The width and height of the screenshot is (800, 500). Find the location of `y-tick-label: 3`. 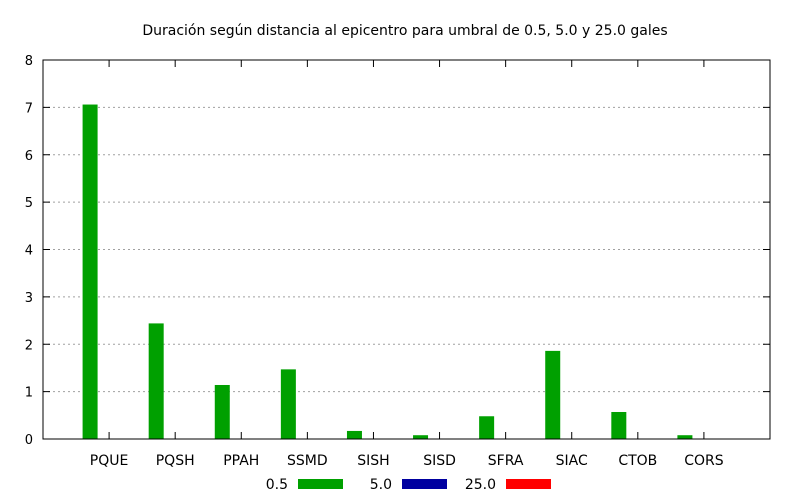

y-tick-label: 3 is located at coordinates (29, 298).